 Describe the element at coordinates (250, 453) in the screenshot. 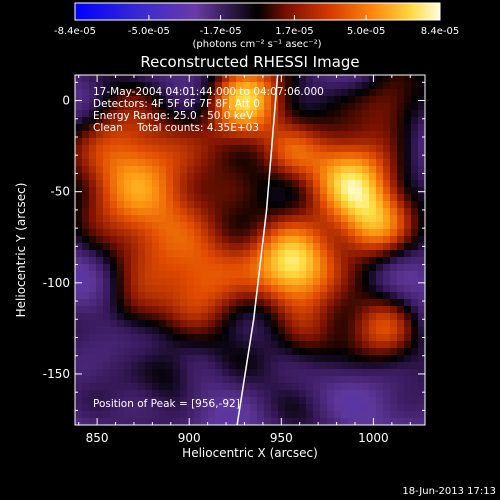

I see `x-axis-label: Heliocentric X (arcsec)` at that location.